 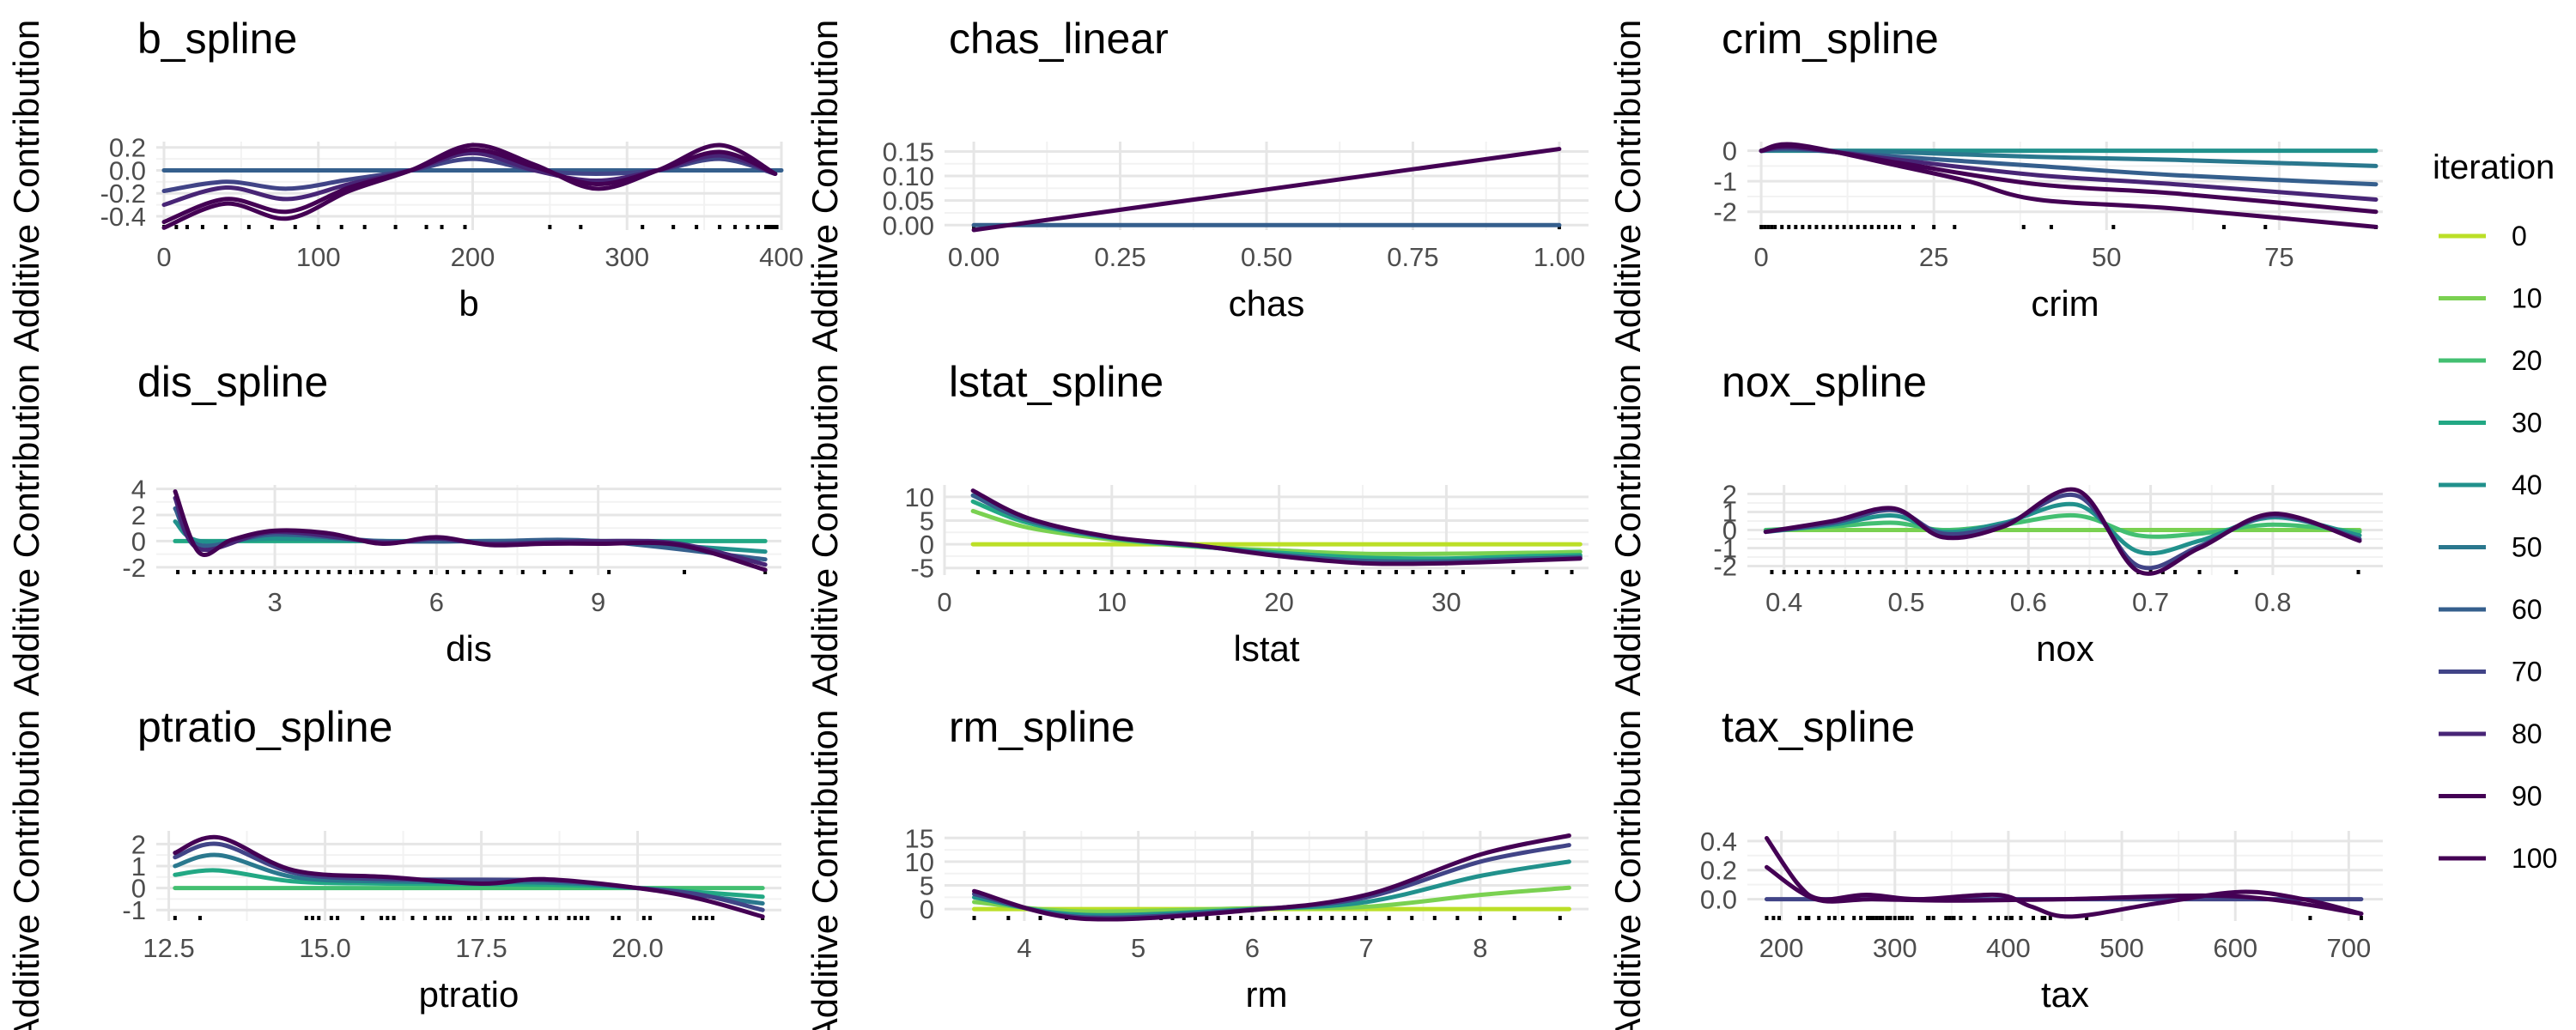 I want to click on x-axis-label: dis, so click(x=469, y=648).